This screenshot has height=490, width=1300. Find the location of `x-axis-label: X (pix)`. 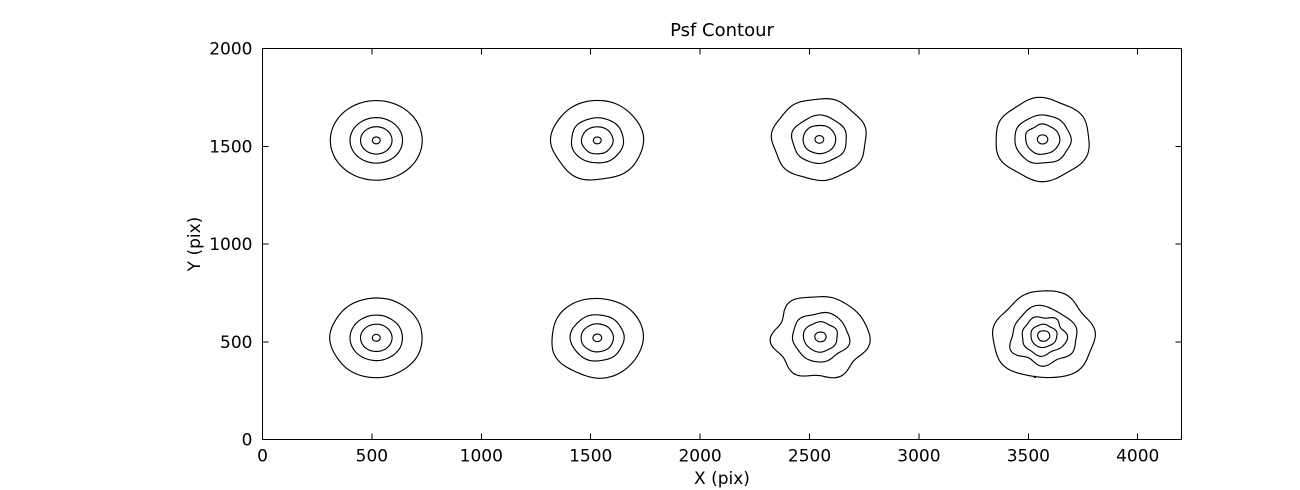

x-axis-label: X (pix) is located at coordinates (722, 479).